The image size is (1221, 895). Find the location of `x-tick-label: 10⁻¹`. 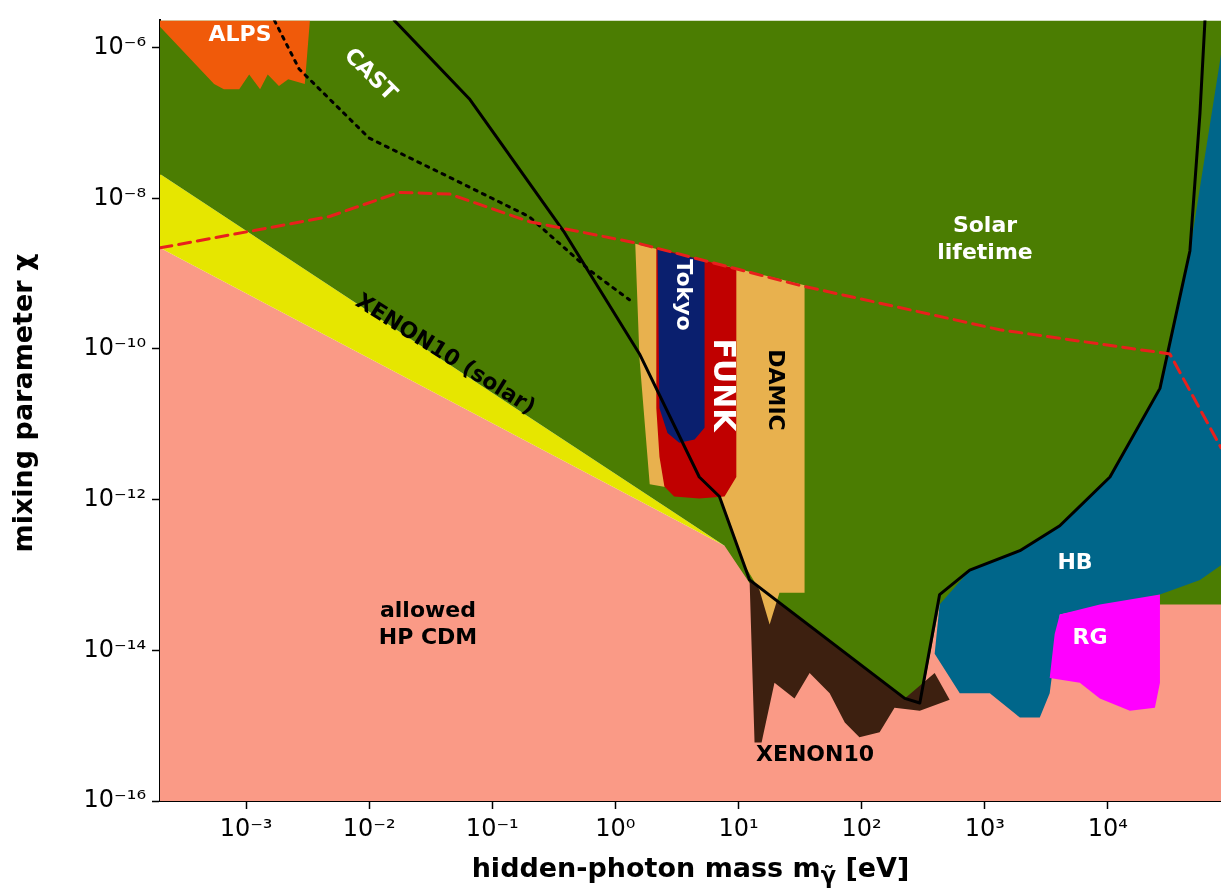

x-tick-label: 10⁻¹ is located at coordinates (492, 827).